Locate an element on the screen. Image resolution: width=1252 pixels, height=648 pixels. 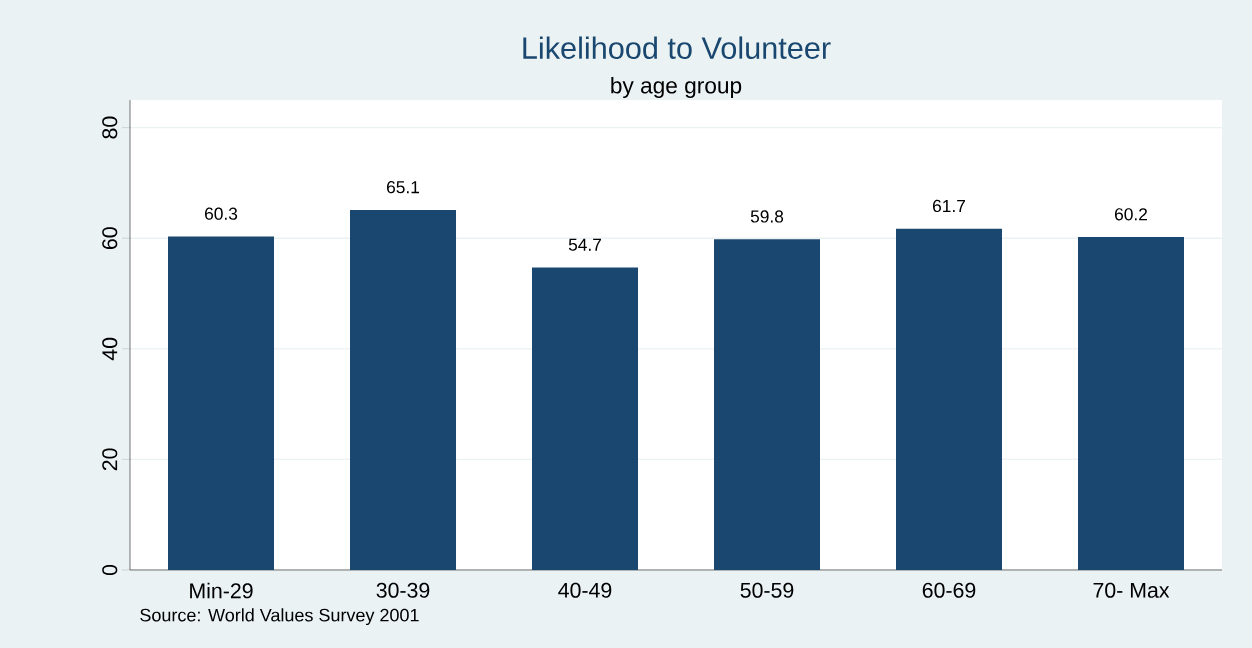
data-label: 60.3 is located at coordinates (221, 213).